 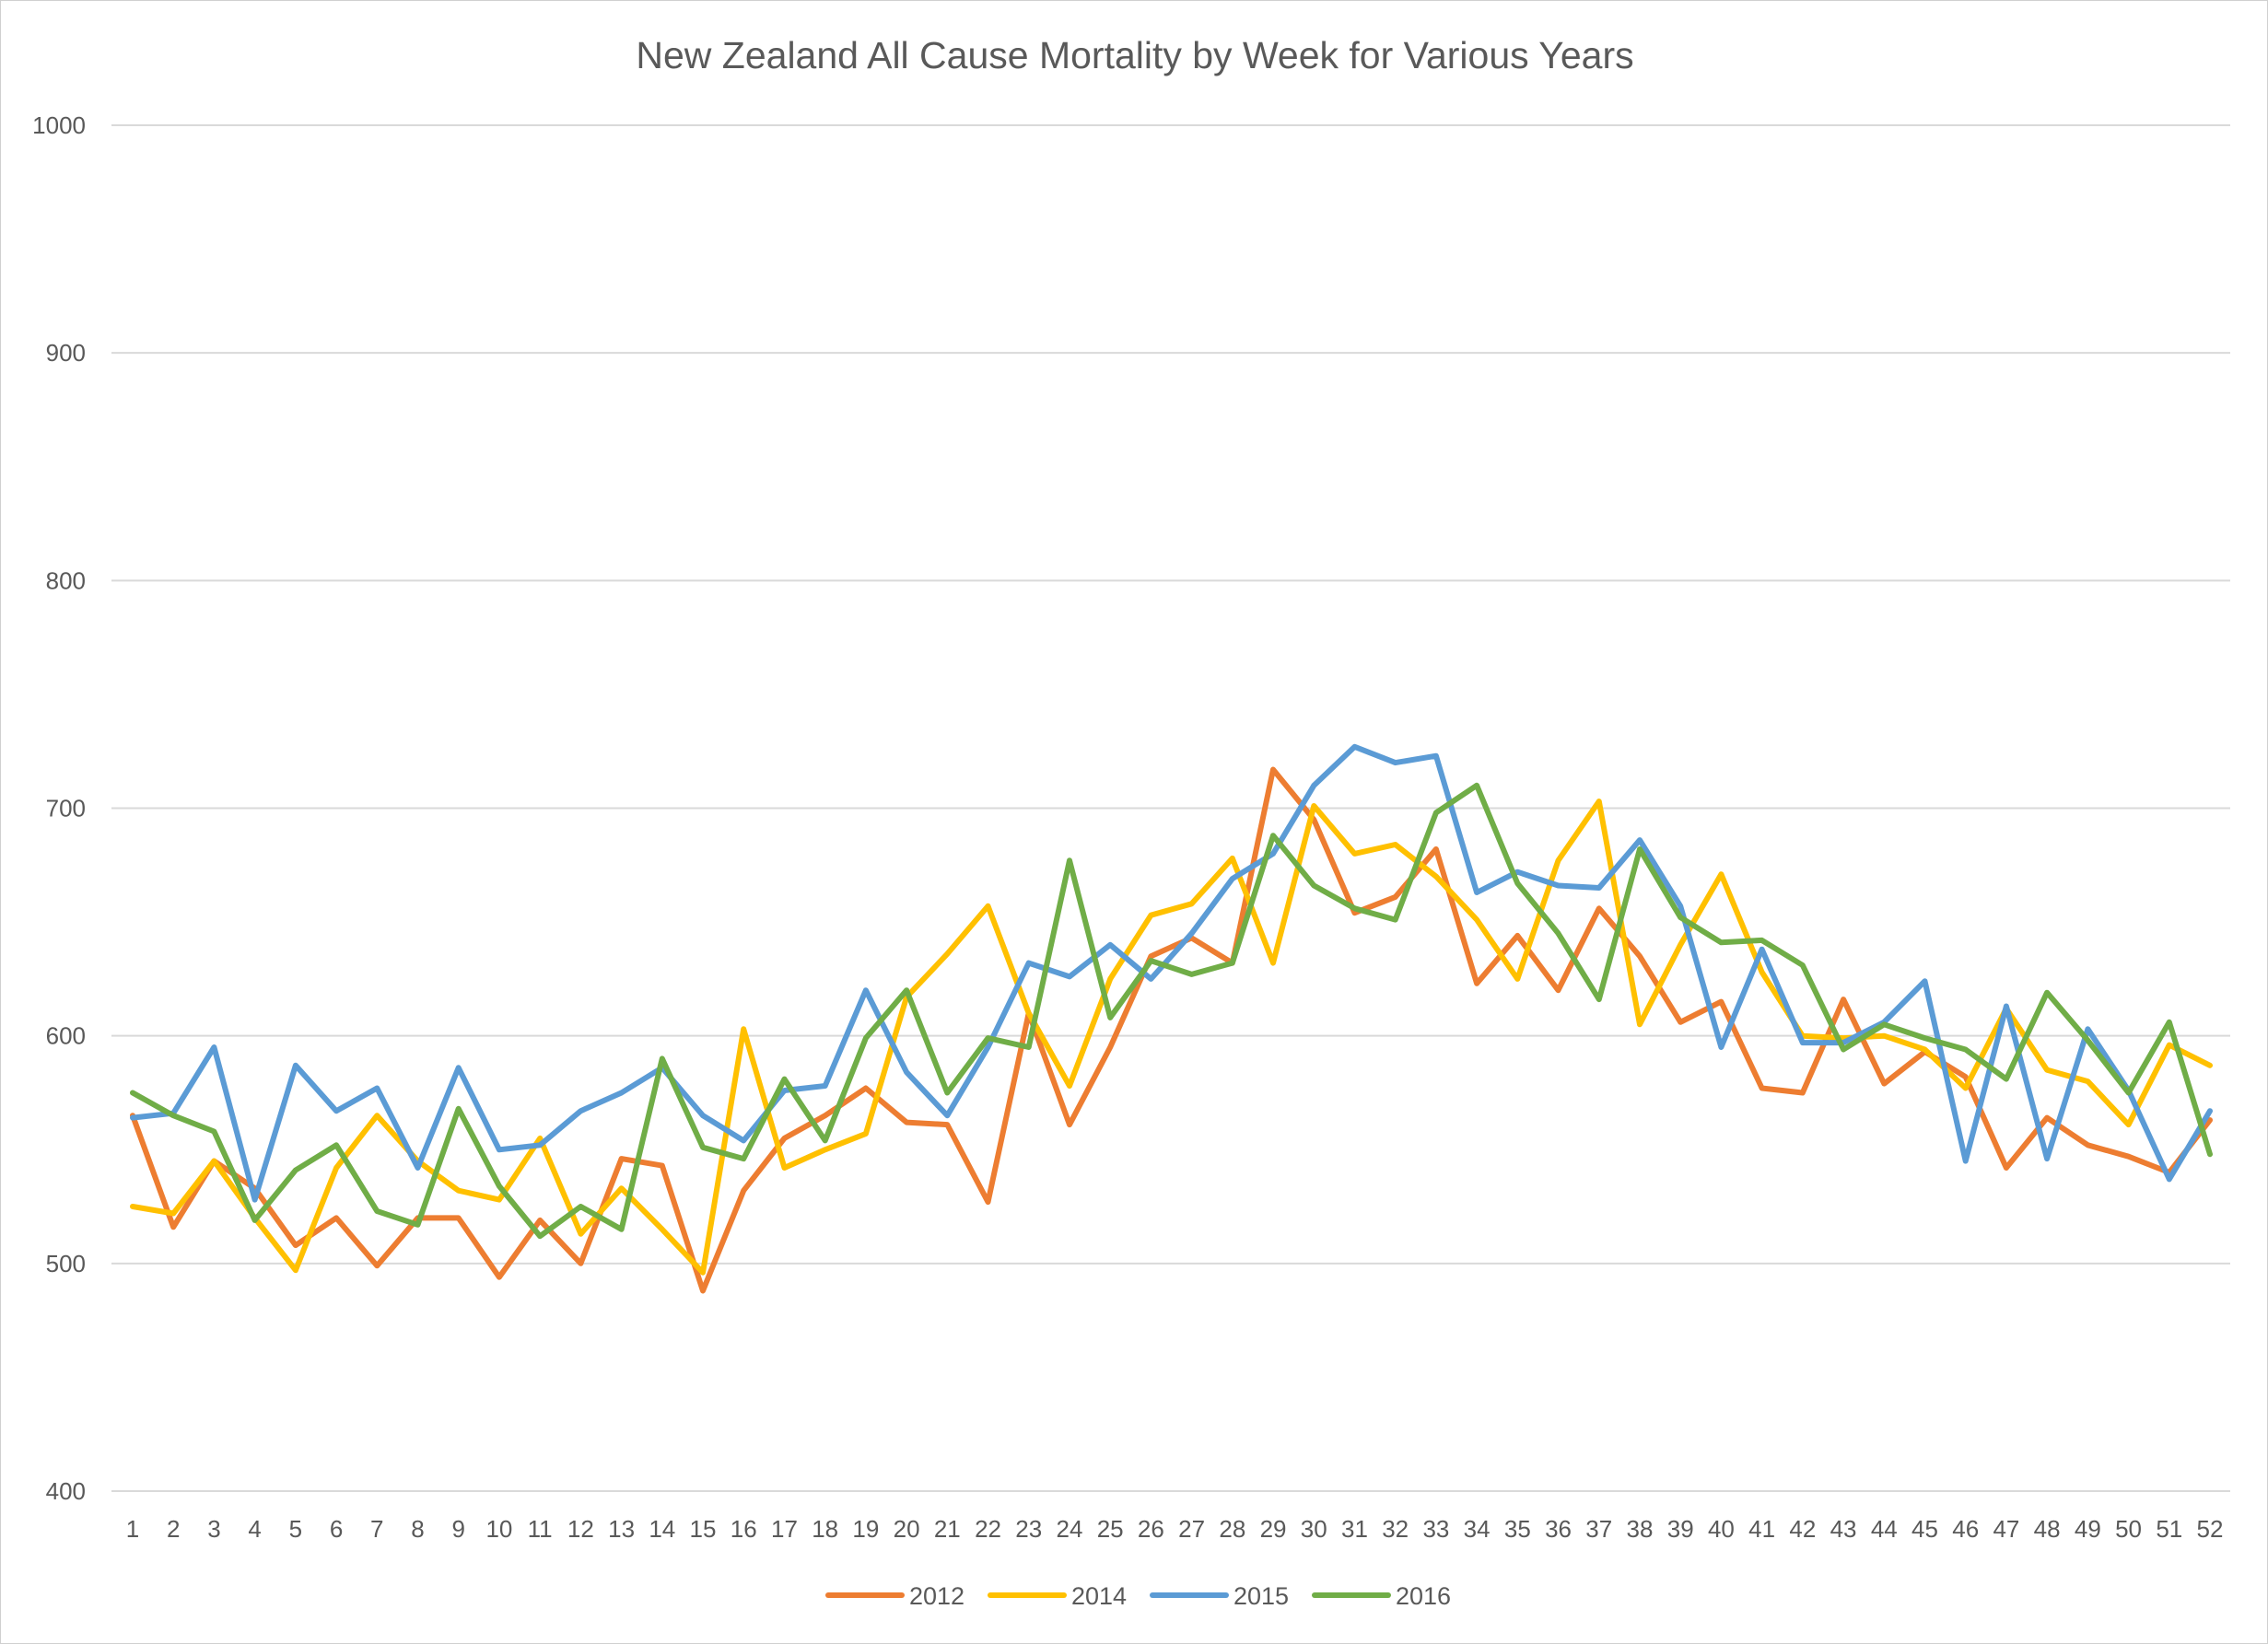 I want to click on x-tick-label: 5, so click(x=295, y=1529).